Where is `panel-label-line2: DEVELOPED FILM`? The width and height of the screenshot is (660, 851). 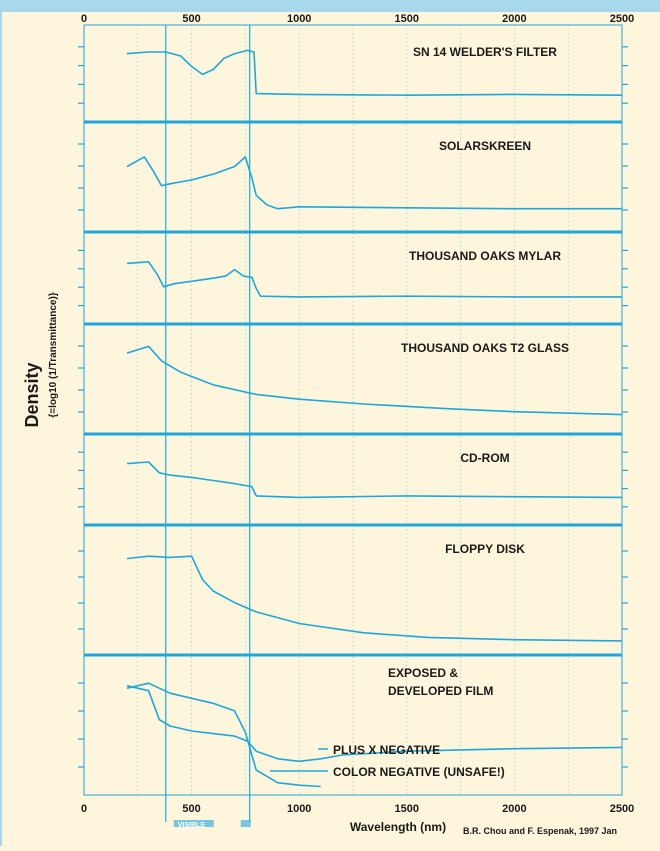
panel-label-line2: DEVELOPED FILM is located at coordinates (440, 691).